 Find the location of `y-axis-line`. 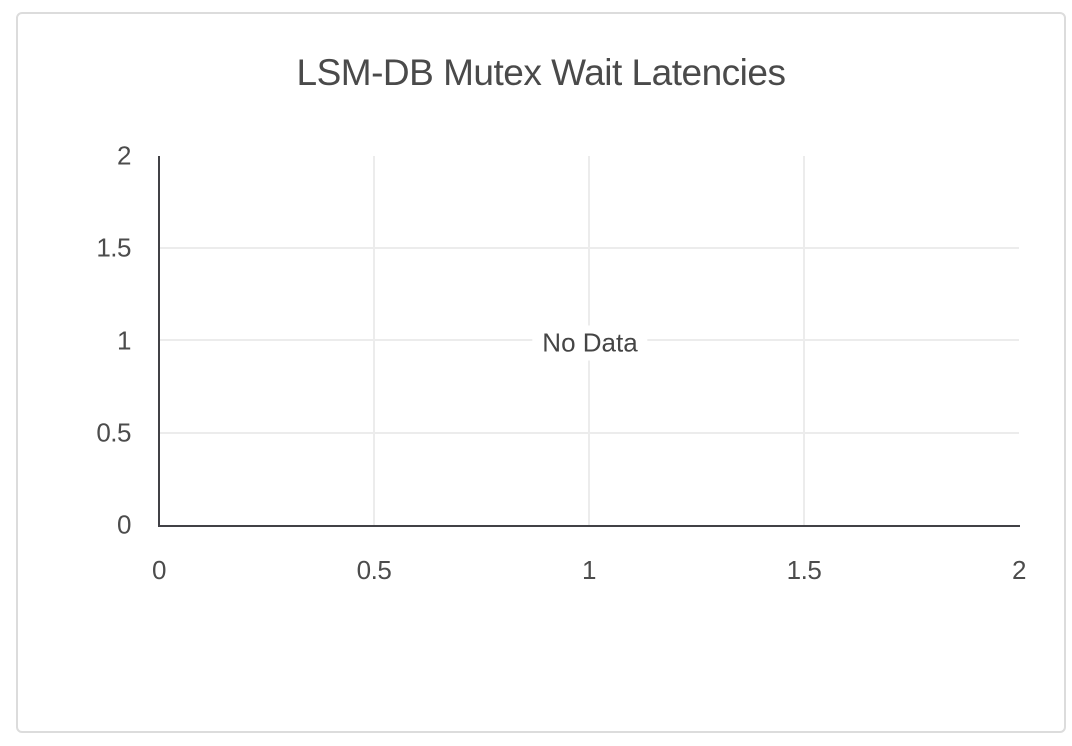

y-axis-line is located at coordinates (159, 341).